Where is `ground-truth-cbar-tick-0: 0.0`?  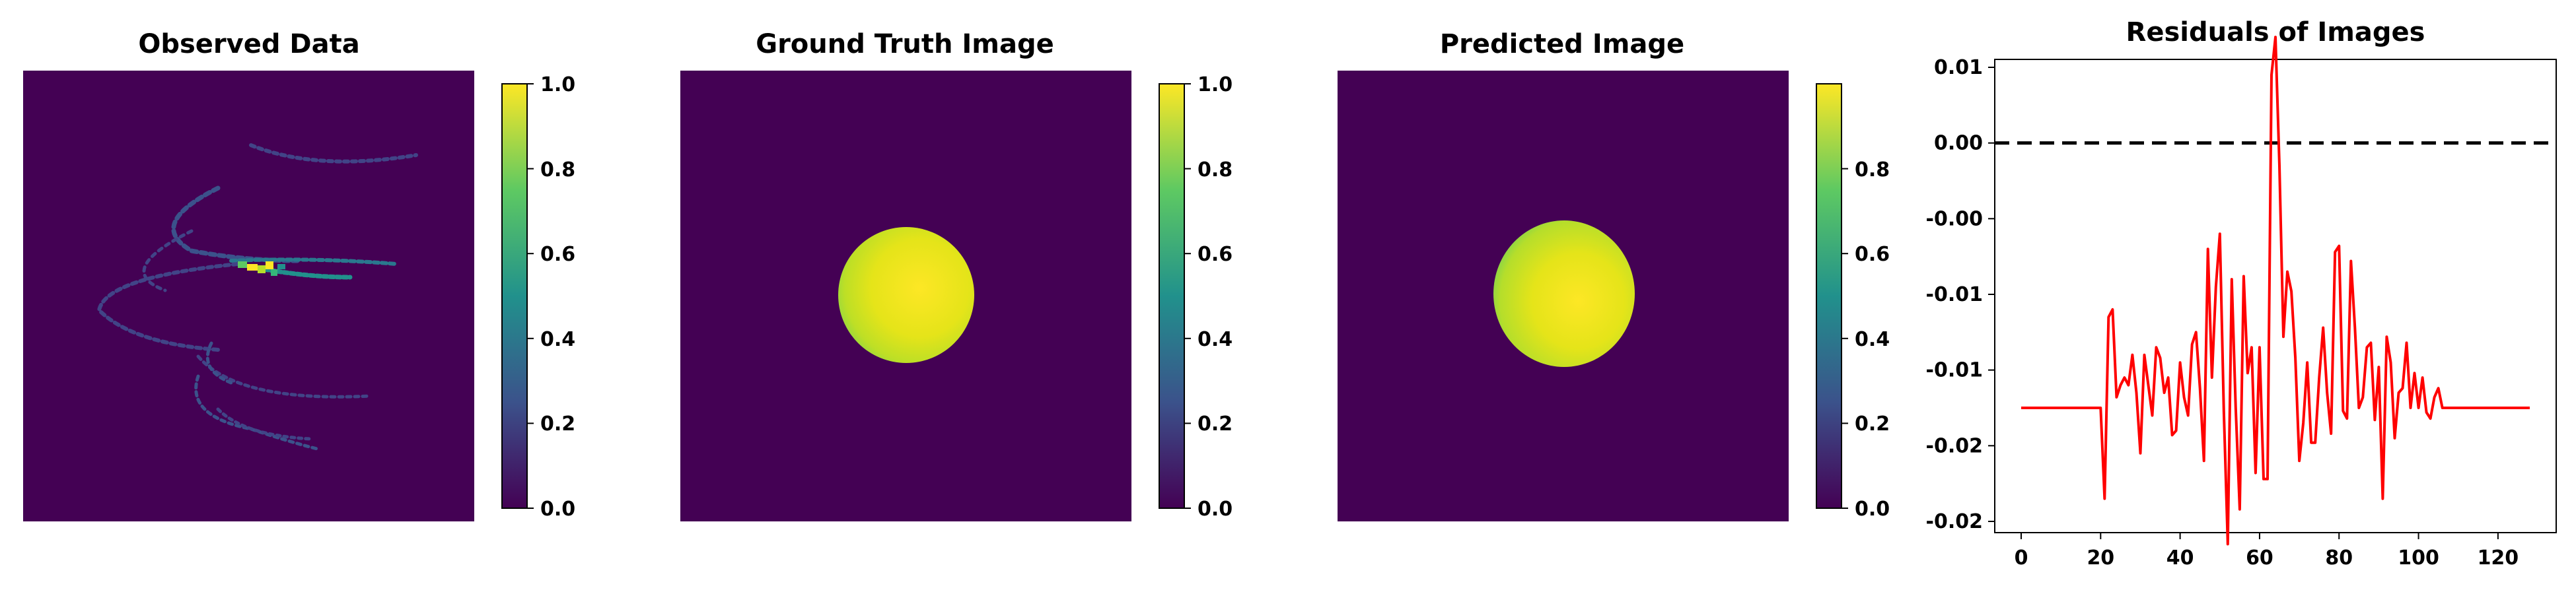 ground-truth-cbar-tick-0: 0.0 is located at coordinates (1215, 510).